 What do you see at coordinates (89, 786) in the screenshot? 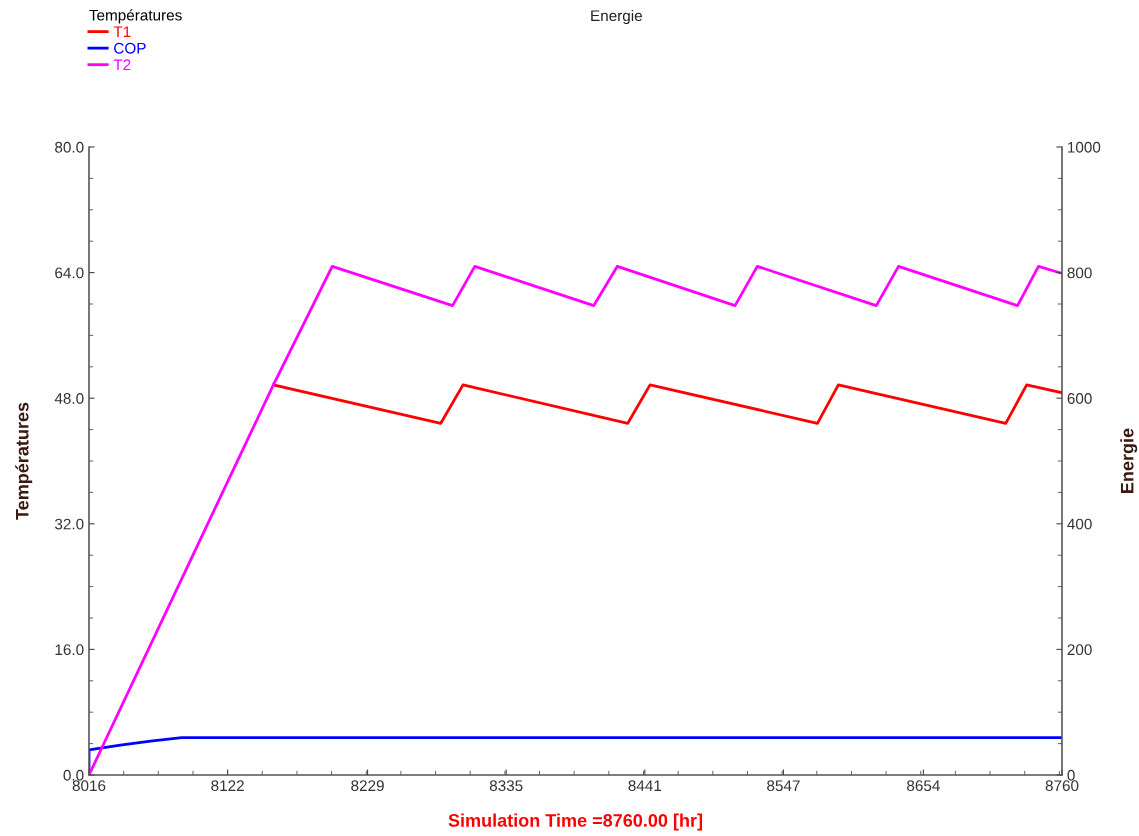
I see `x-tick-label: 8016` at bounding box center [89, 786].